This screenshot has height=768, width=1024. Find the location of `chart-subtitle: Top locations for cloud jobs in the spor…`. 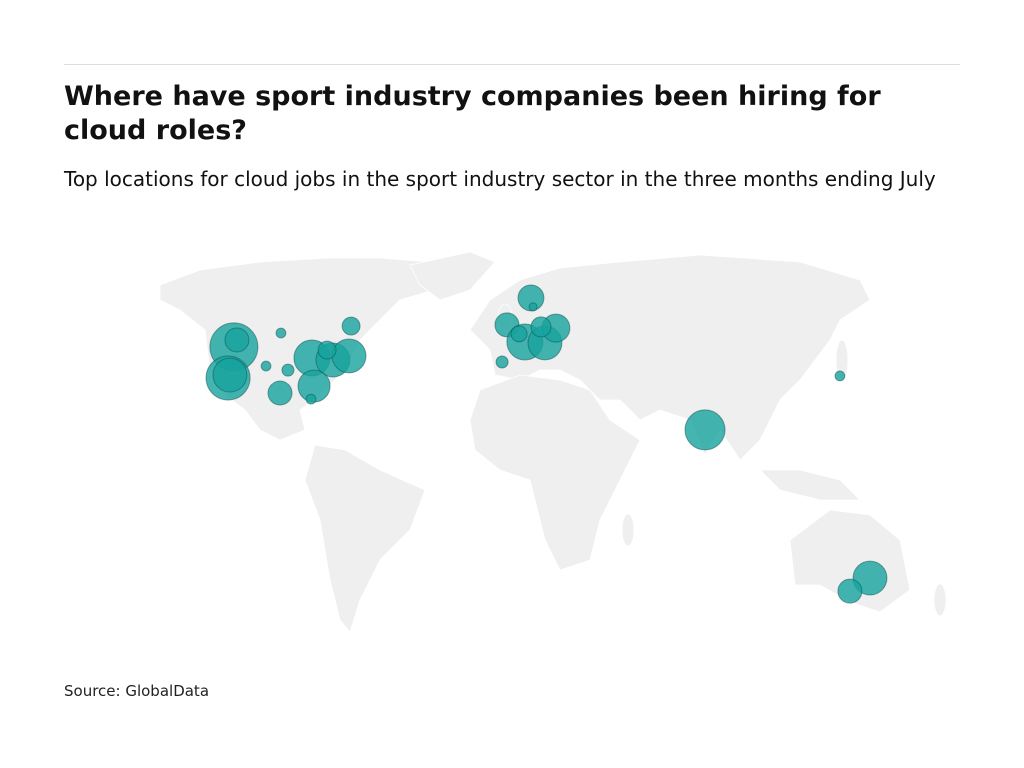

chart-subtitle: Top locations for cloud jobs in the spor… is located at coordinates (500, 179).